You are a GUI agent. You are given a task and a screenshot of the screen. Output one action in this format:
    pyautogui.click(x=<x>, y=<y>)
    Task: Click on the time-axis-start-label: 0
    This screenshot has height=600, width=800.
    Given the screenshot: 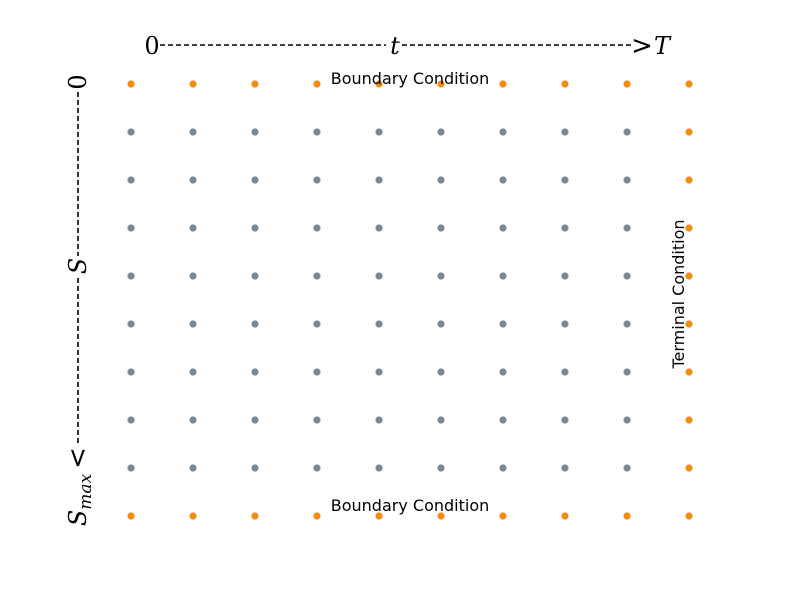 What is the action you would take?
    pyautogui.click(x=151, y=46)
    